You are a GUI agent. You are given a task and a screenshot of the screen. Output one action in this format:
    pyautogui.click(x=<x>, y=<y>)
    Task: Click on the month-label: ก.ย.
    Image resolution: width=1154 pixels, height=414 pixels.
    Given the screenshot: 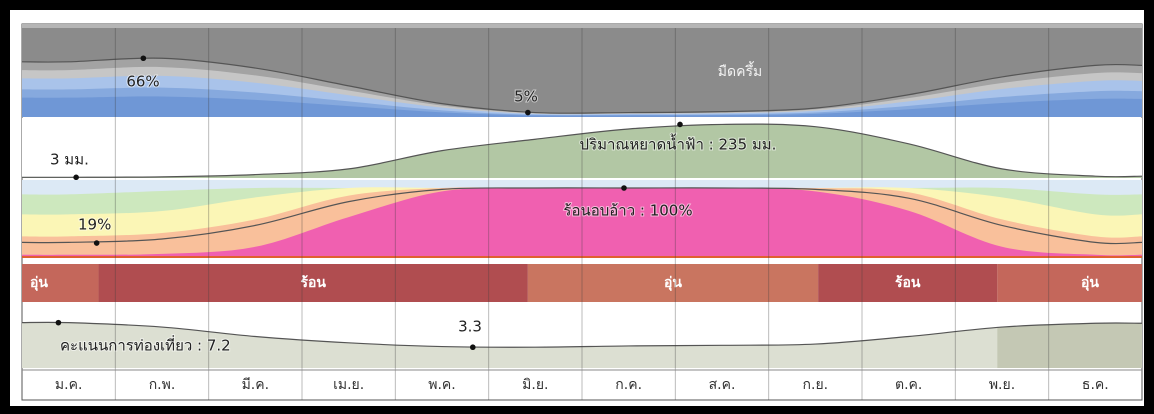 What is the action you would take?
    pyautogui.click(x=816, y=385)
    